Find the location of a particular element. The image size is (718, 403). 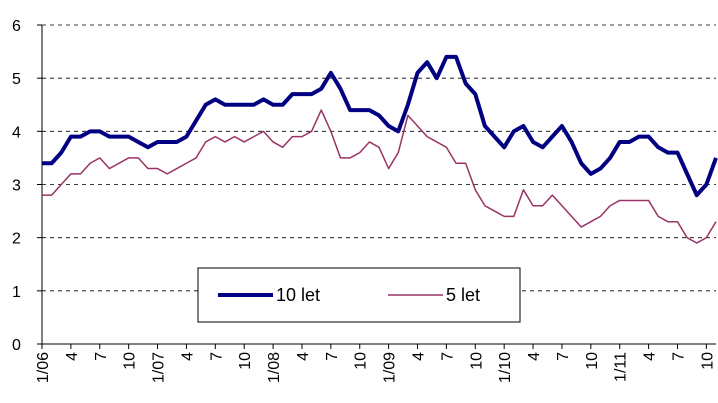

y-tick-label: 2 is located at coordinates (16, 239).